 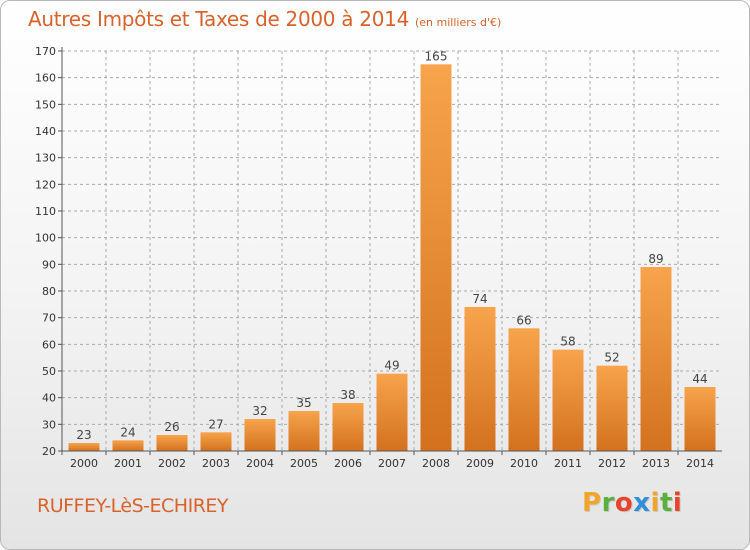 What do you see at coordinates (656, 463) in the screenshot?
I see `x-tick-label-2013: 2013` at bounding box center [656, 463].